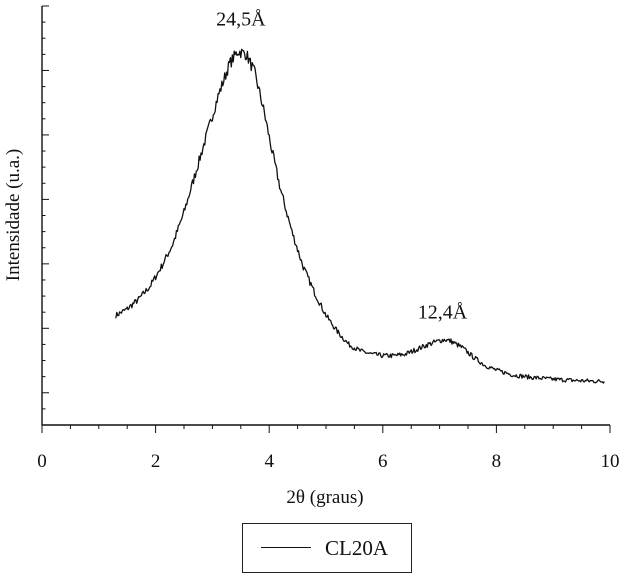  Describe the element at coordinates (356, 548) in the screenshot. I see `legend-label: CL20A` at that location.